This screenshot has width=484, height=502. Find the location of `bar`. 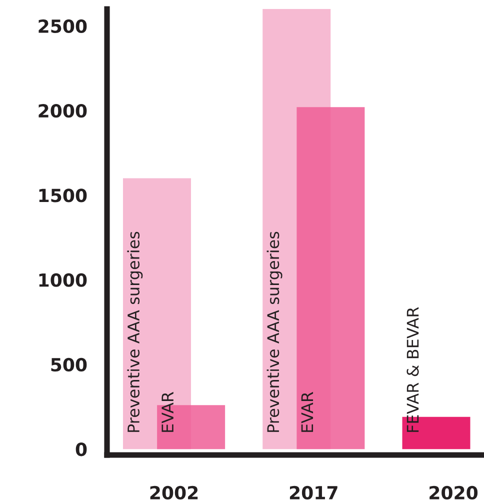

bar is located at coordinates (330, 278).